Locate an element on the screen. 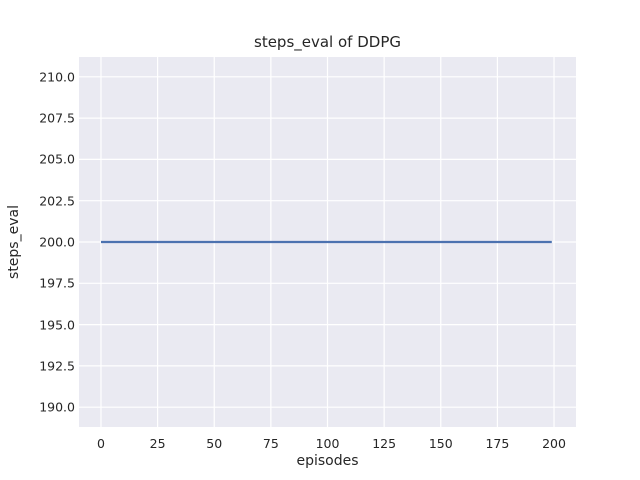 The image size is (640, 480). chart-title: steps_eval of DDPG is located at coordinates (327, 42).